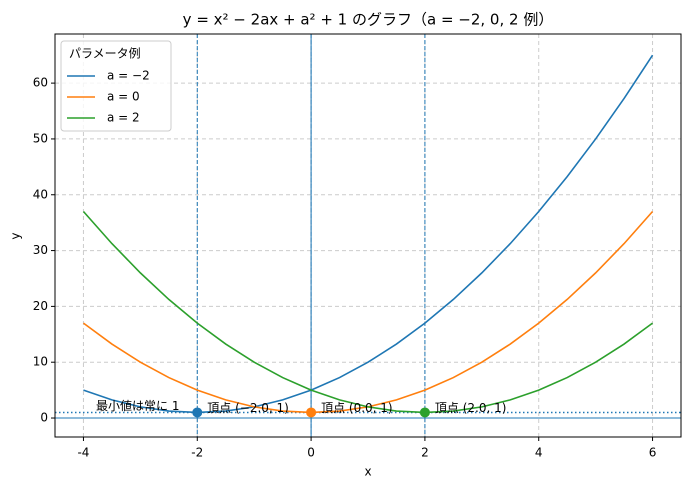  Describe the element at coordinates (311, 453) in the screenshot. I see `x-tick-label: 0` at that location.